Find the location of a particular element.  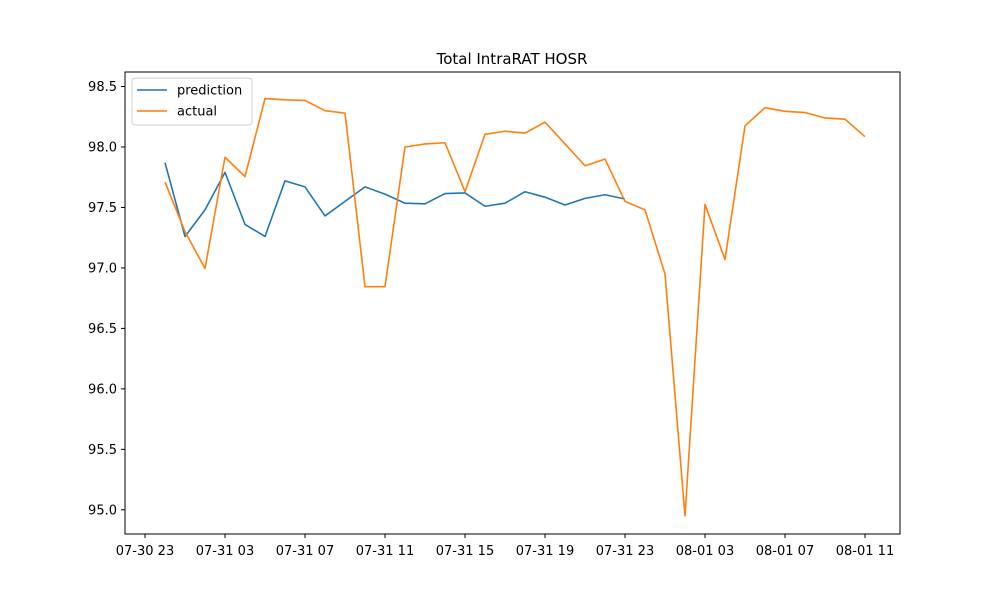

series-line-prediction is located at coordinates (395, 200).